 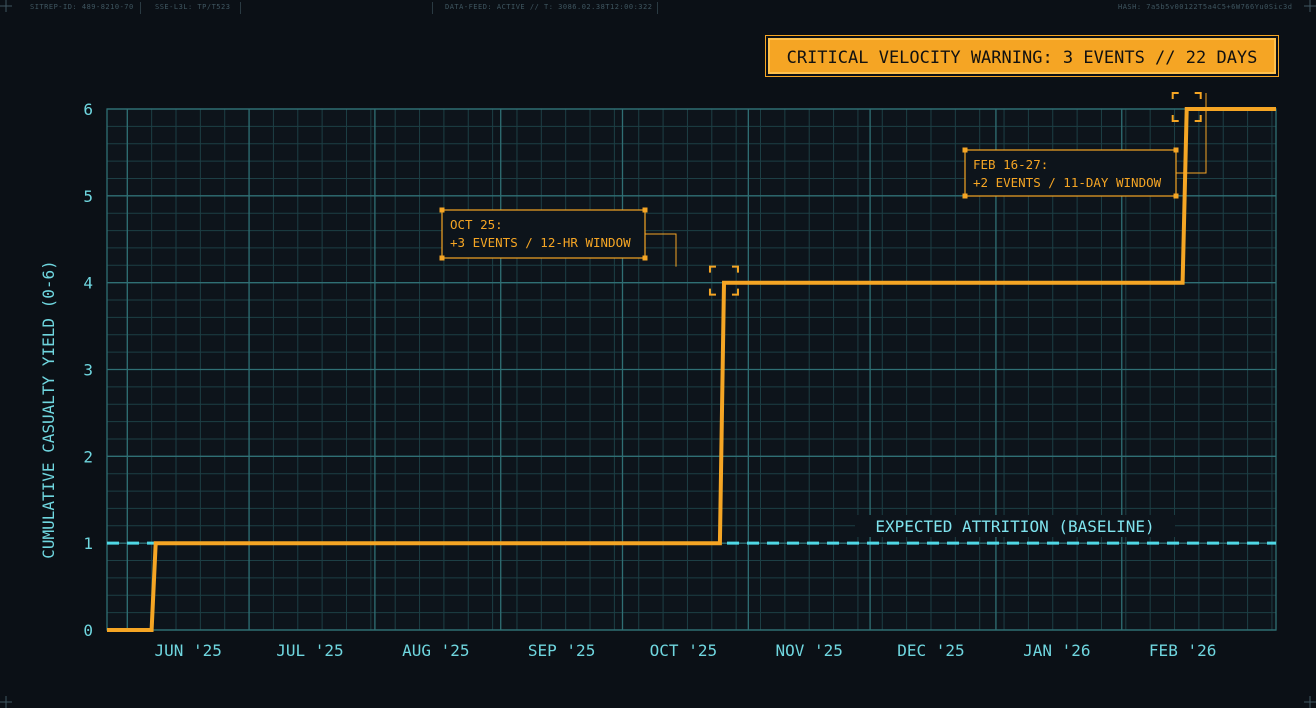 What do you see at coordinates (808, 650) in the screenshot?
I see `x-tick-label: NOV '25` at bounding box center [808, 650].